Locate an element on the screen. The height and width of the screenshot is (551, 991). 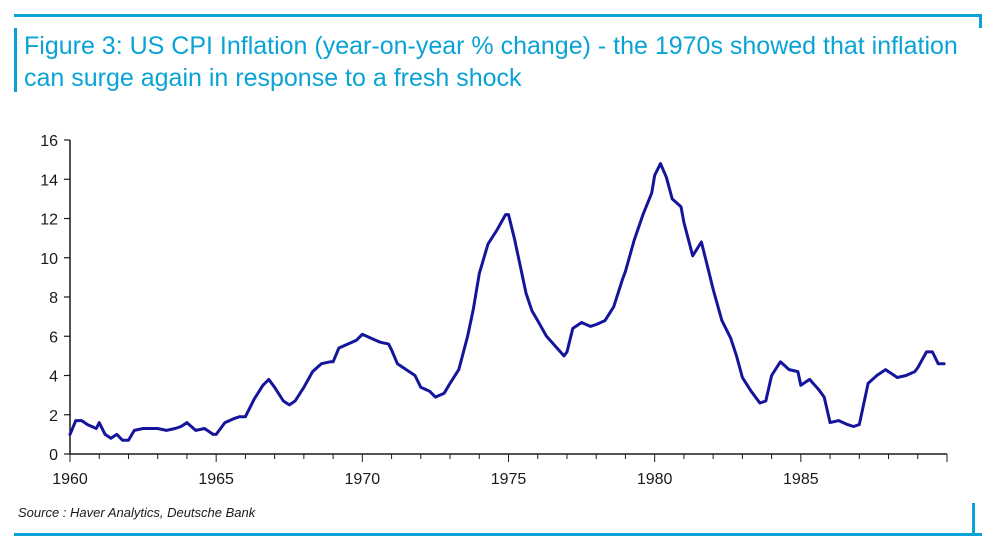
y-tick-label: 4 is located at coordinates (53, 377).